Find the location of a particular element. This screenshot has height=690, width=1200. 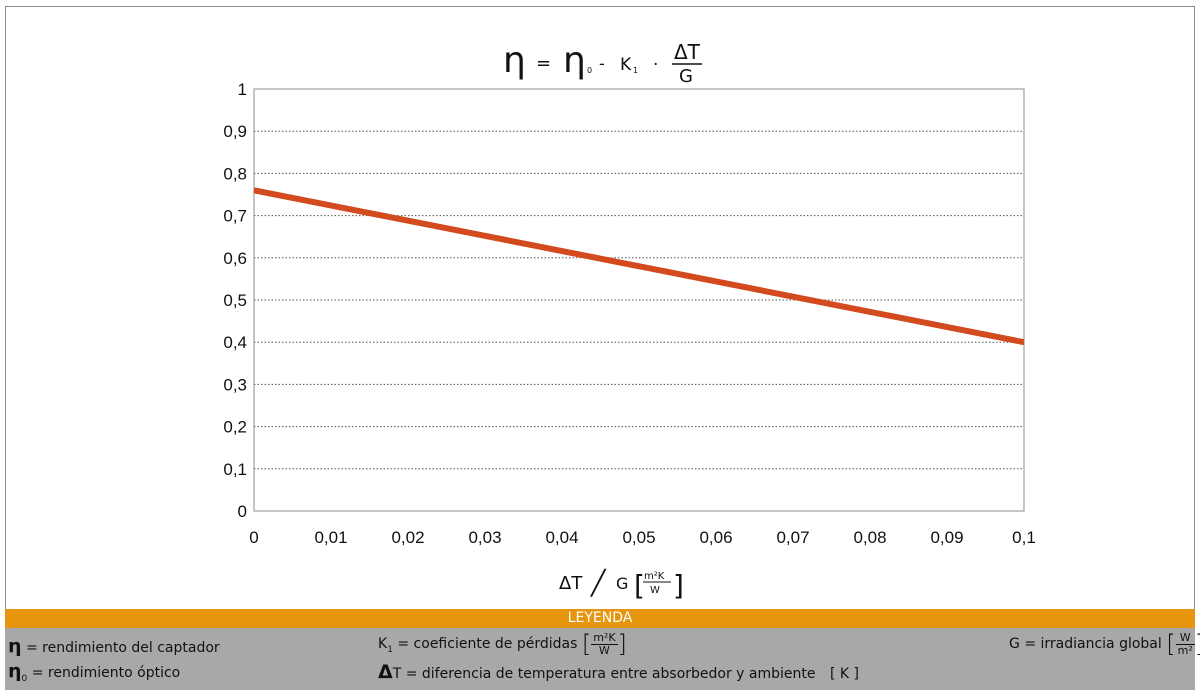

formula-minus: - is located at coordinates (602, 63).